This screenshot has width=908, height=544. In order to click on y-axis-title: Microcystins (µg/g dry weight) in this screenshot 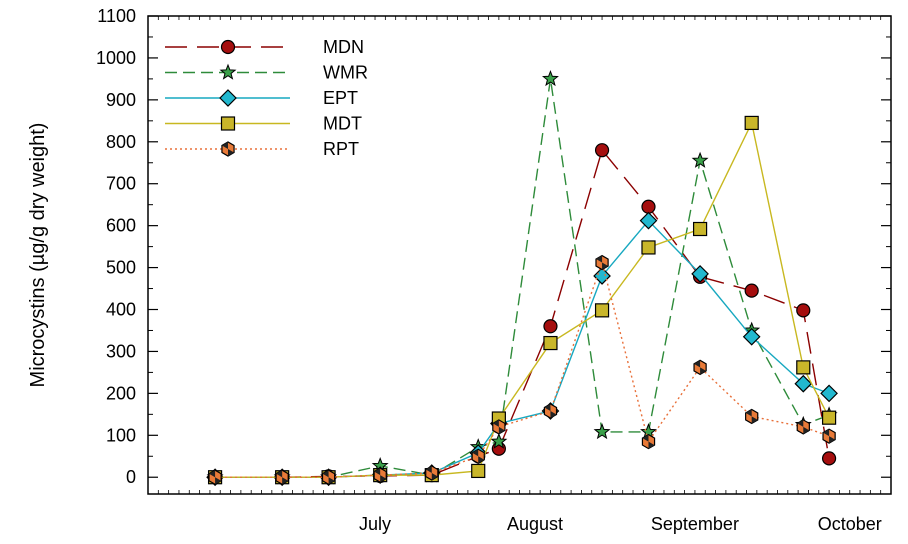, I will do `click(38, 255)`.